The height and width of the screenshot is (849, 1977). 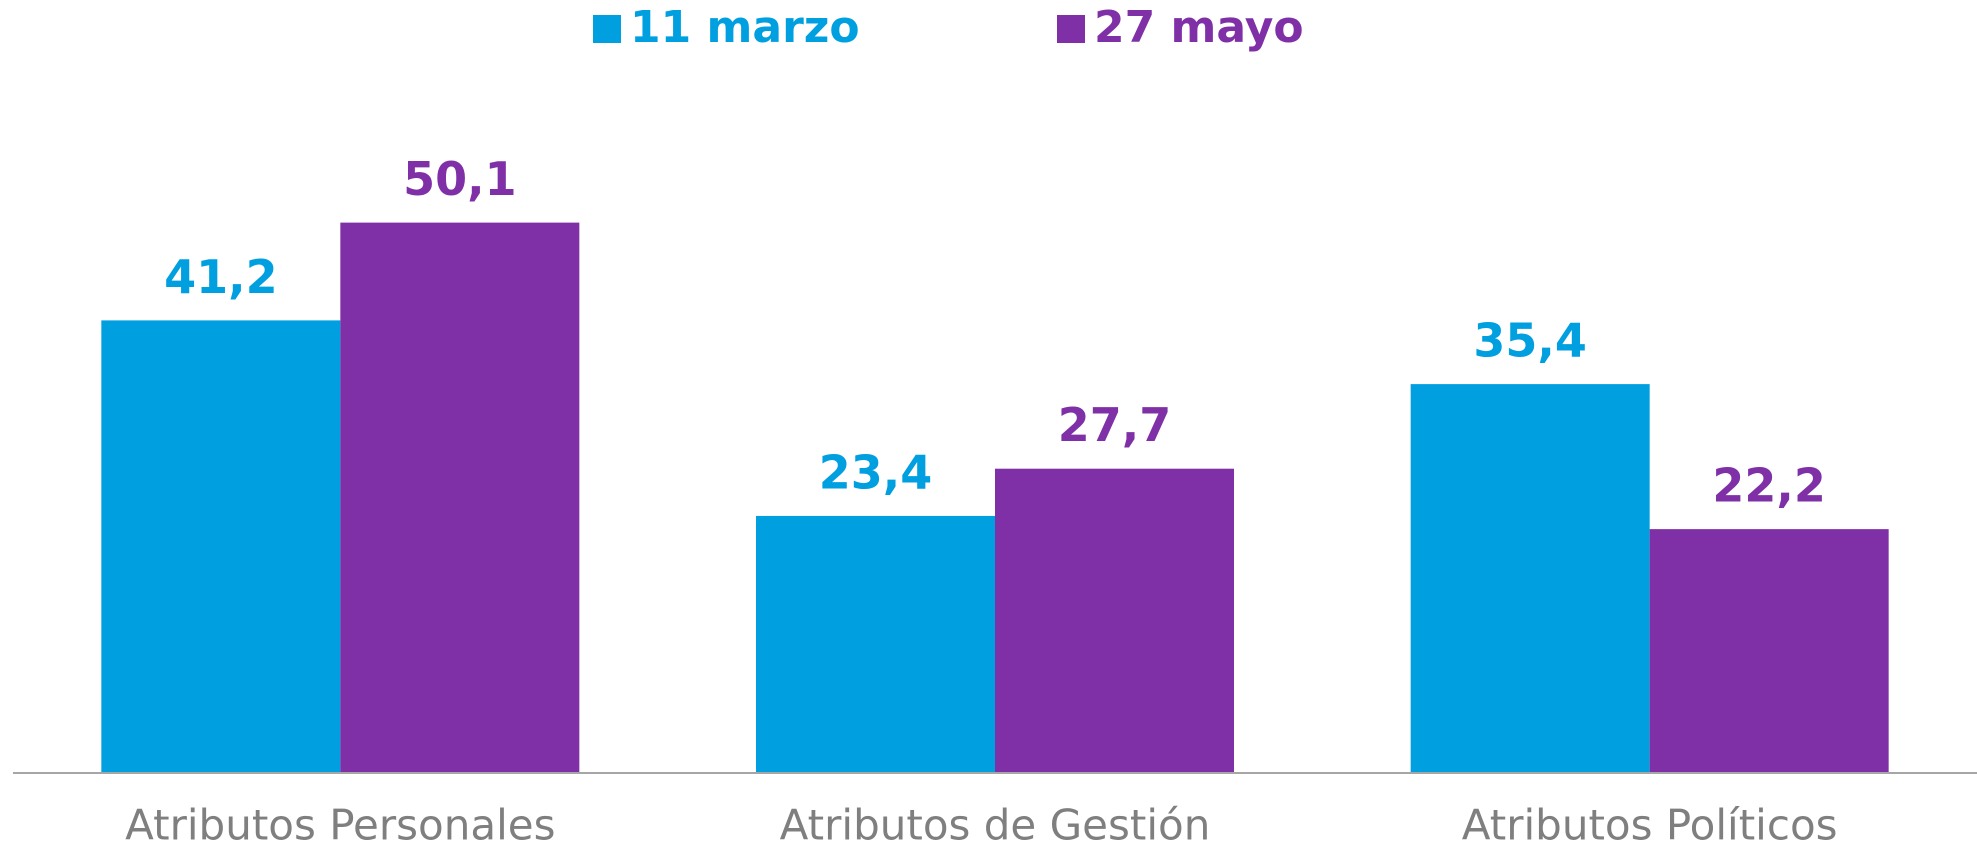 I want to click on legend-label: 11 marzo, so click(x=745, y=27).